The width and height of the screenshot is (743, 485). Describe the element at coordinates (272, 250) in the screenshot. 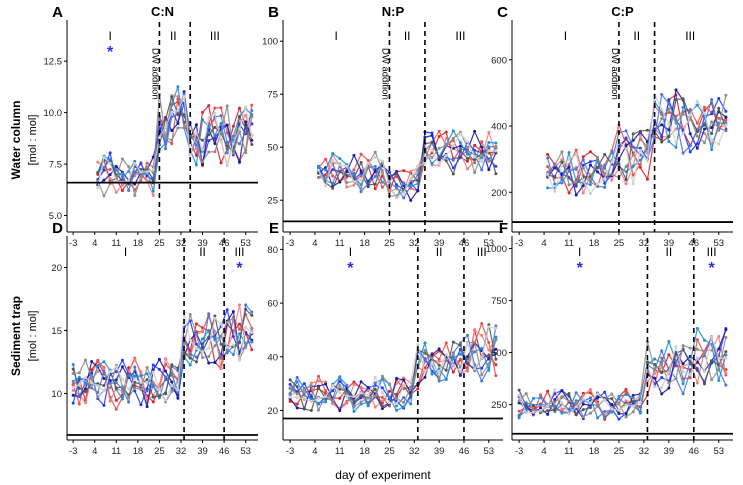

I see `y-tick-label: 80` at that location.